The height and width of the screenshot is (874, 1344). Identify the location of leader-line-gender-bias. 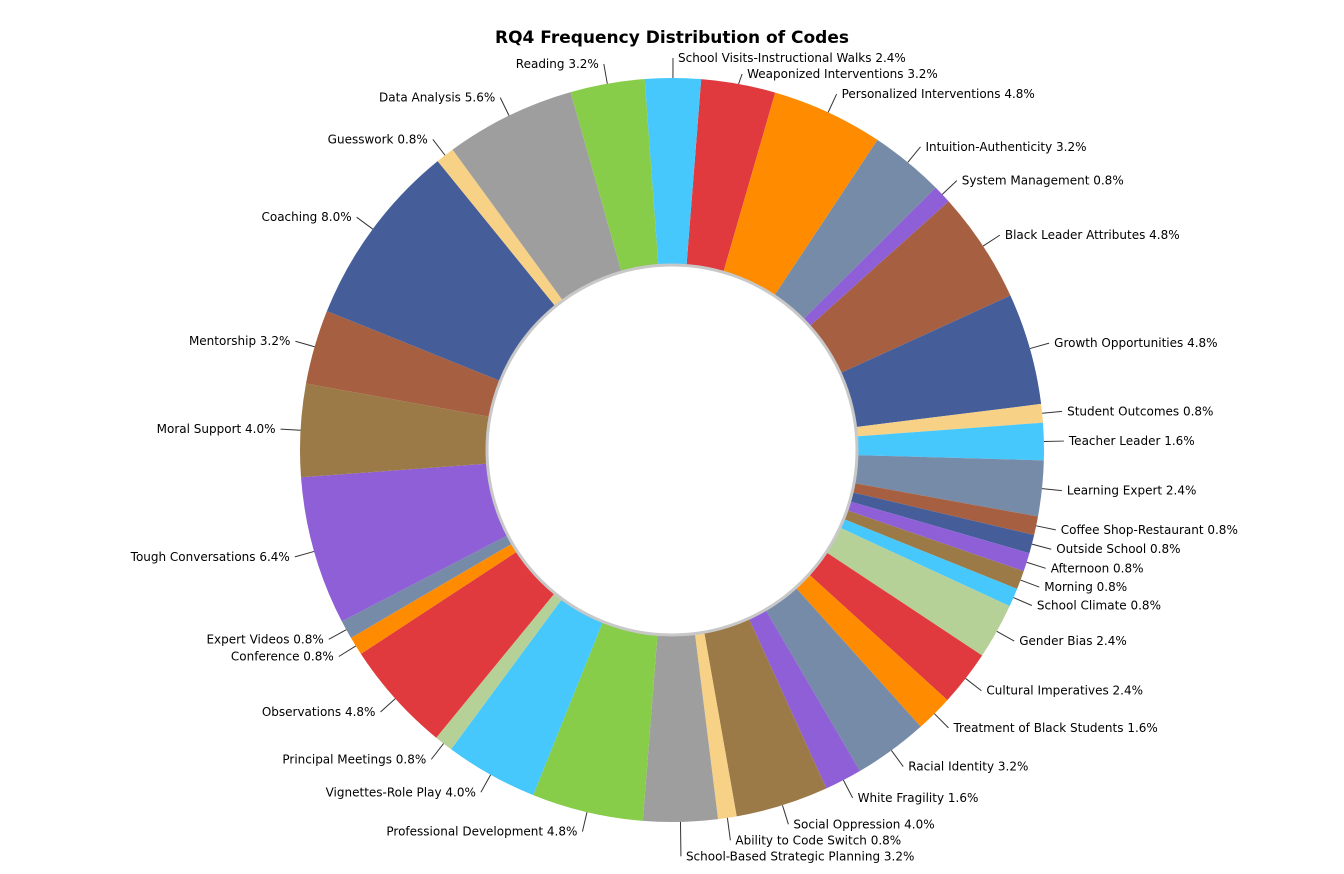
(1005, 636).